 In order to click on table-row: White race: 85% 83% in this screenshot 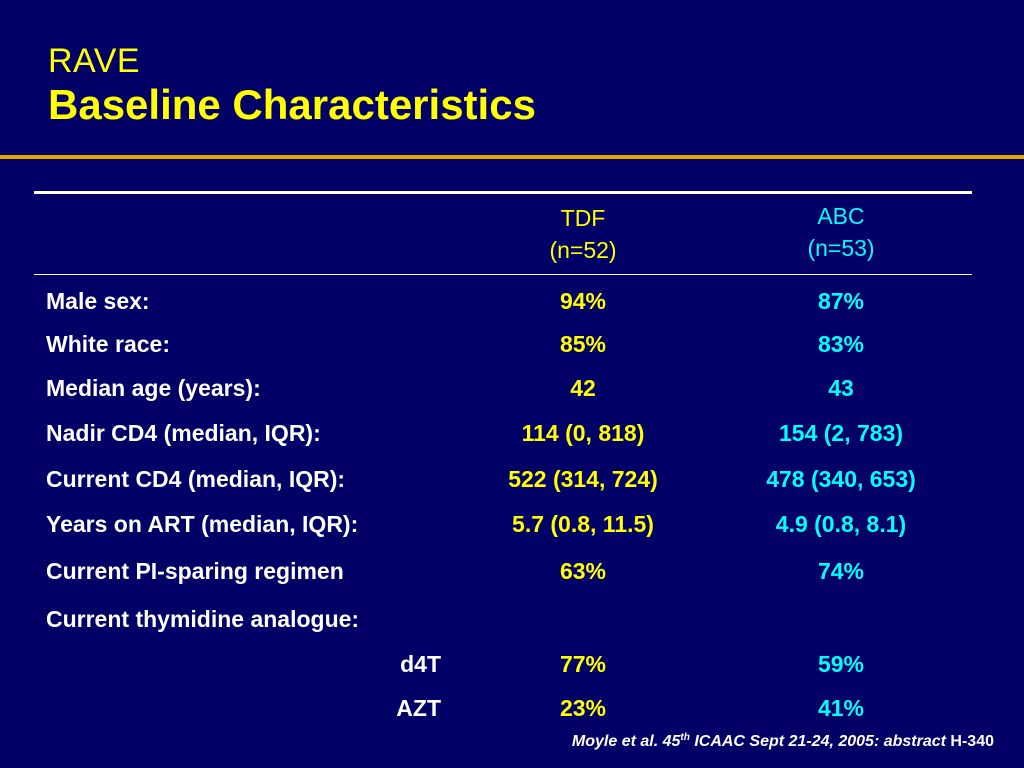, I will do `click(512, 344)`.